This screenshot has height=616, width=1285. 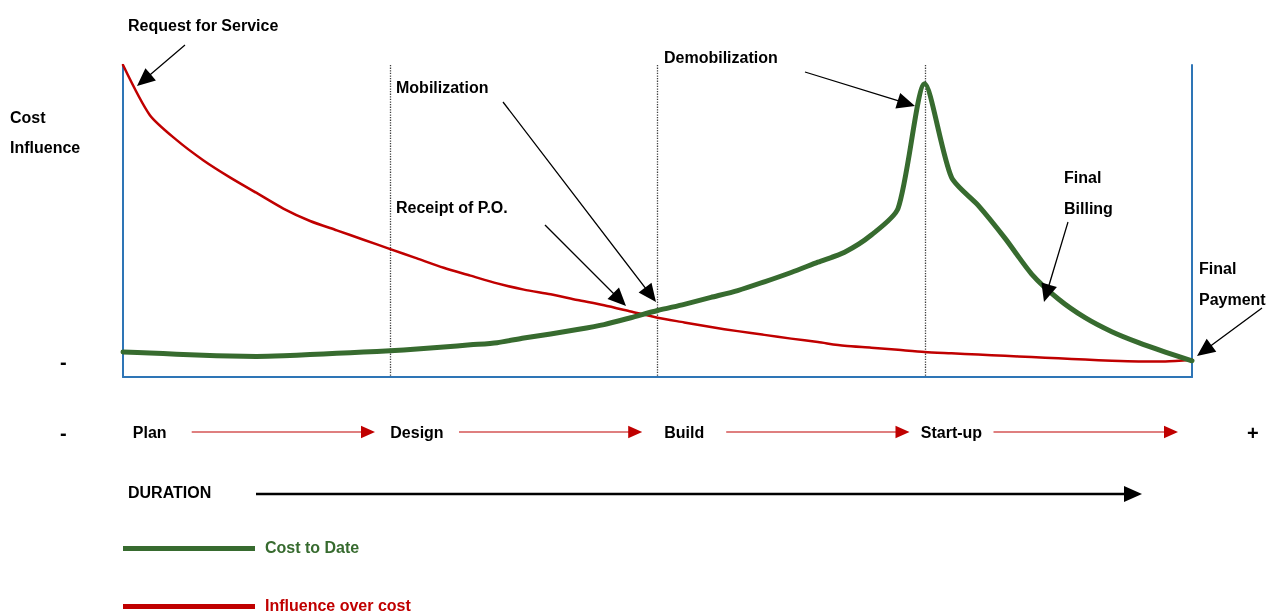 I want to click on annotation: Mobilization, so click(x=442, y=87).